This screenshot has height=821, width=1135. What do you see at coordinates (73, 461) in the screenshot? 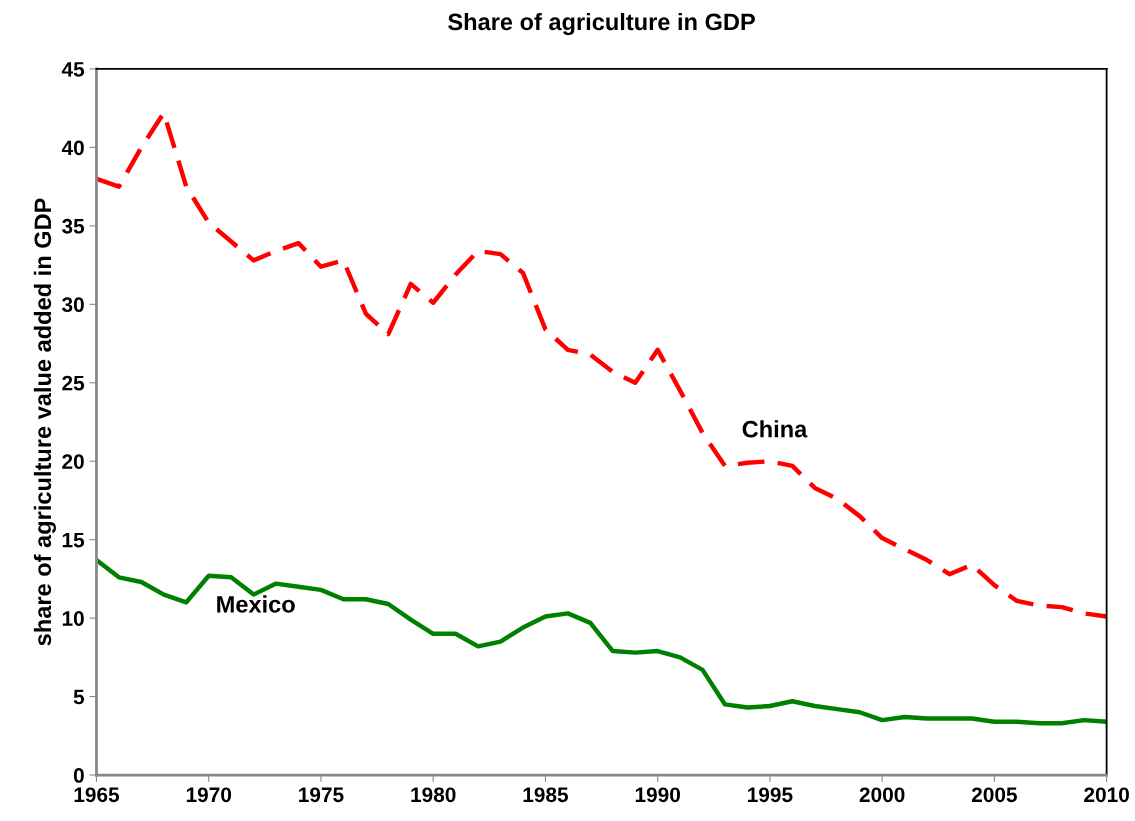
I see `y-tick-label: 20` at bounding box center [73, 461].